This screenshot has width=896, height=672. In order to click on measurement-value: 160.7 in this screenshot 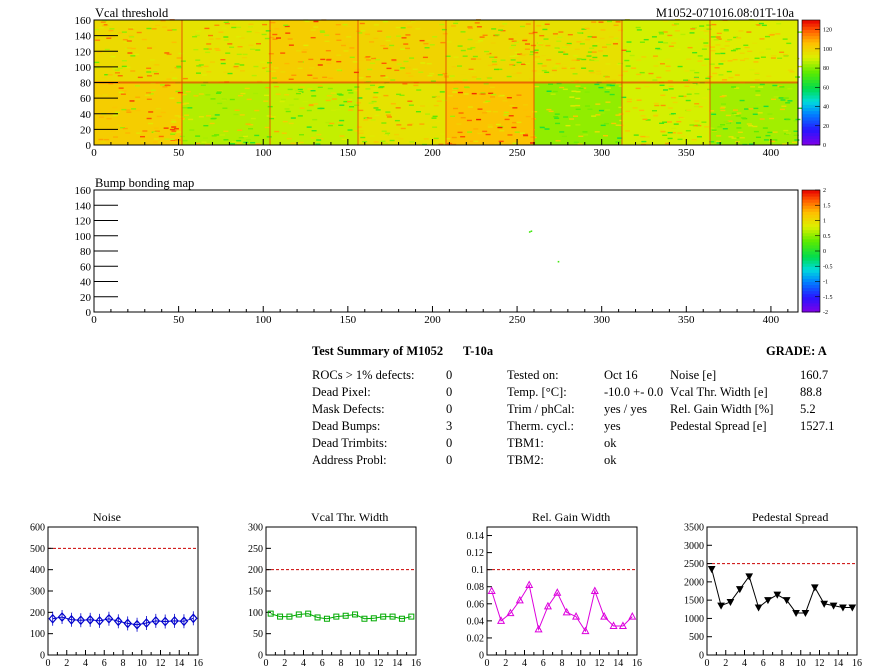, I will do `click(814, 375)`.